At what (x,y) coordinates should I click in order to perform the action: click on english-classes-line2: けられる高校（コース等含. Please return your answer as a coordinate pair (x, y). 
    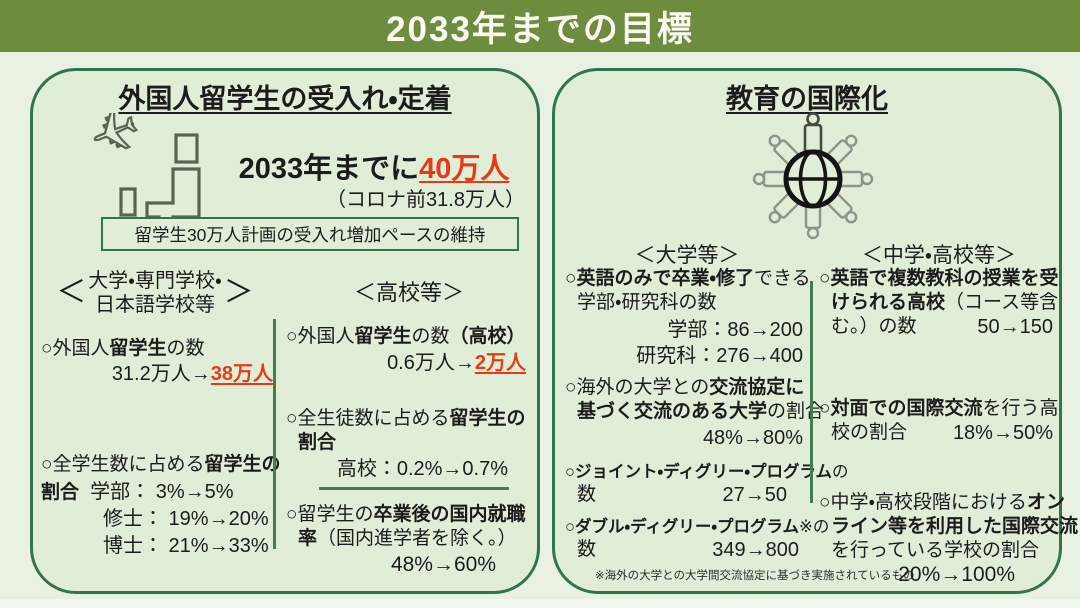
    Looking at the image, I should click on (945, 302).